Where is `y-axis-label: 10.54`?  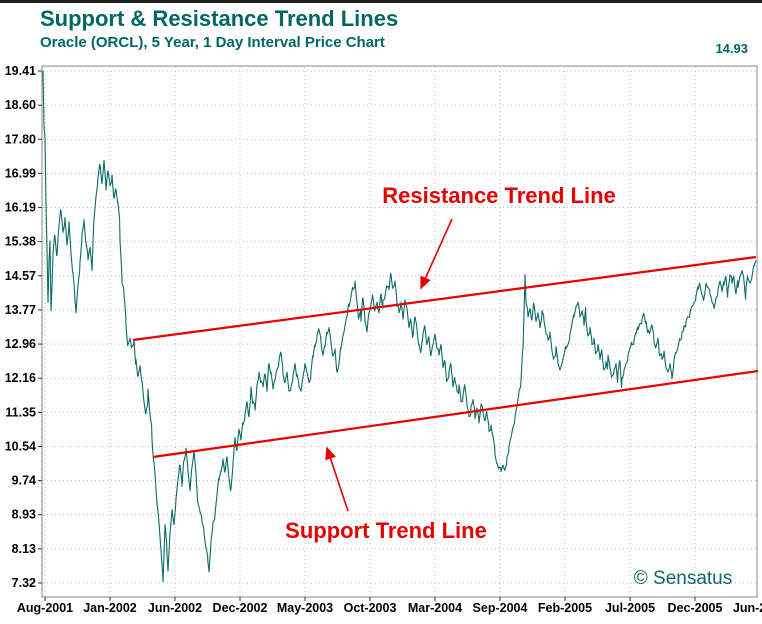 y-axis-label: 10.54 is located at coordinates (20, 446).